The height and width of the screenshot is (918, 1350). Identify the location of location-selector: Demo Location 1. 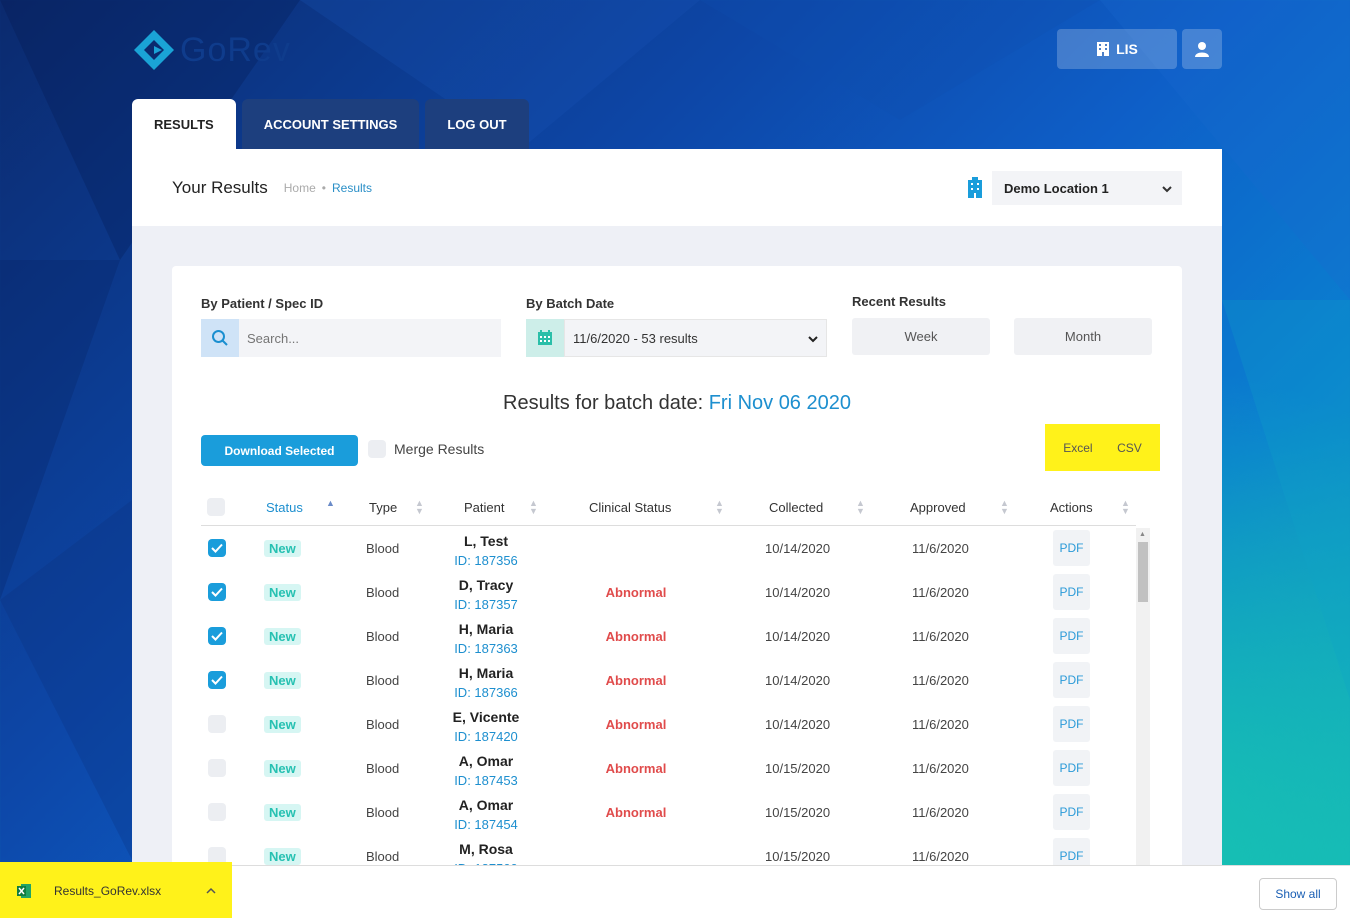
(1072, 188).